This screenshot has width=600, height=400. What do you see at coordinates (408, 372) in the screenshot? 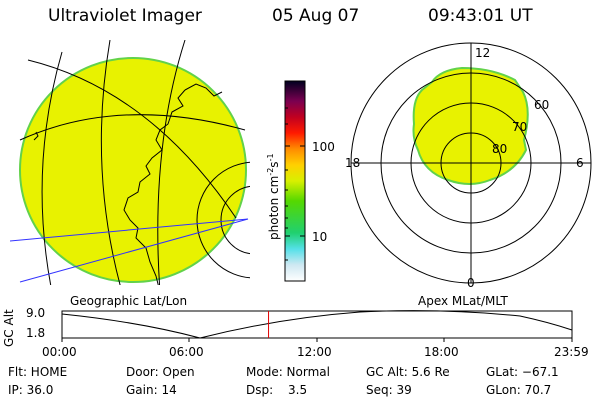
I see `gc-alt-value: GC Alt: 5.6 Re` at bounding box center [408, 372].